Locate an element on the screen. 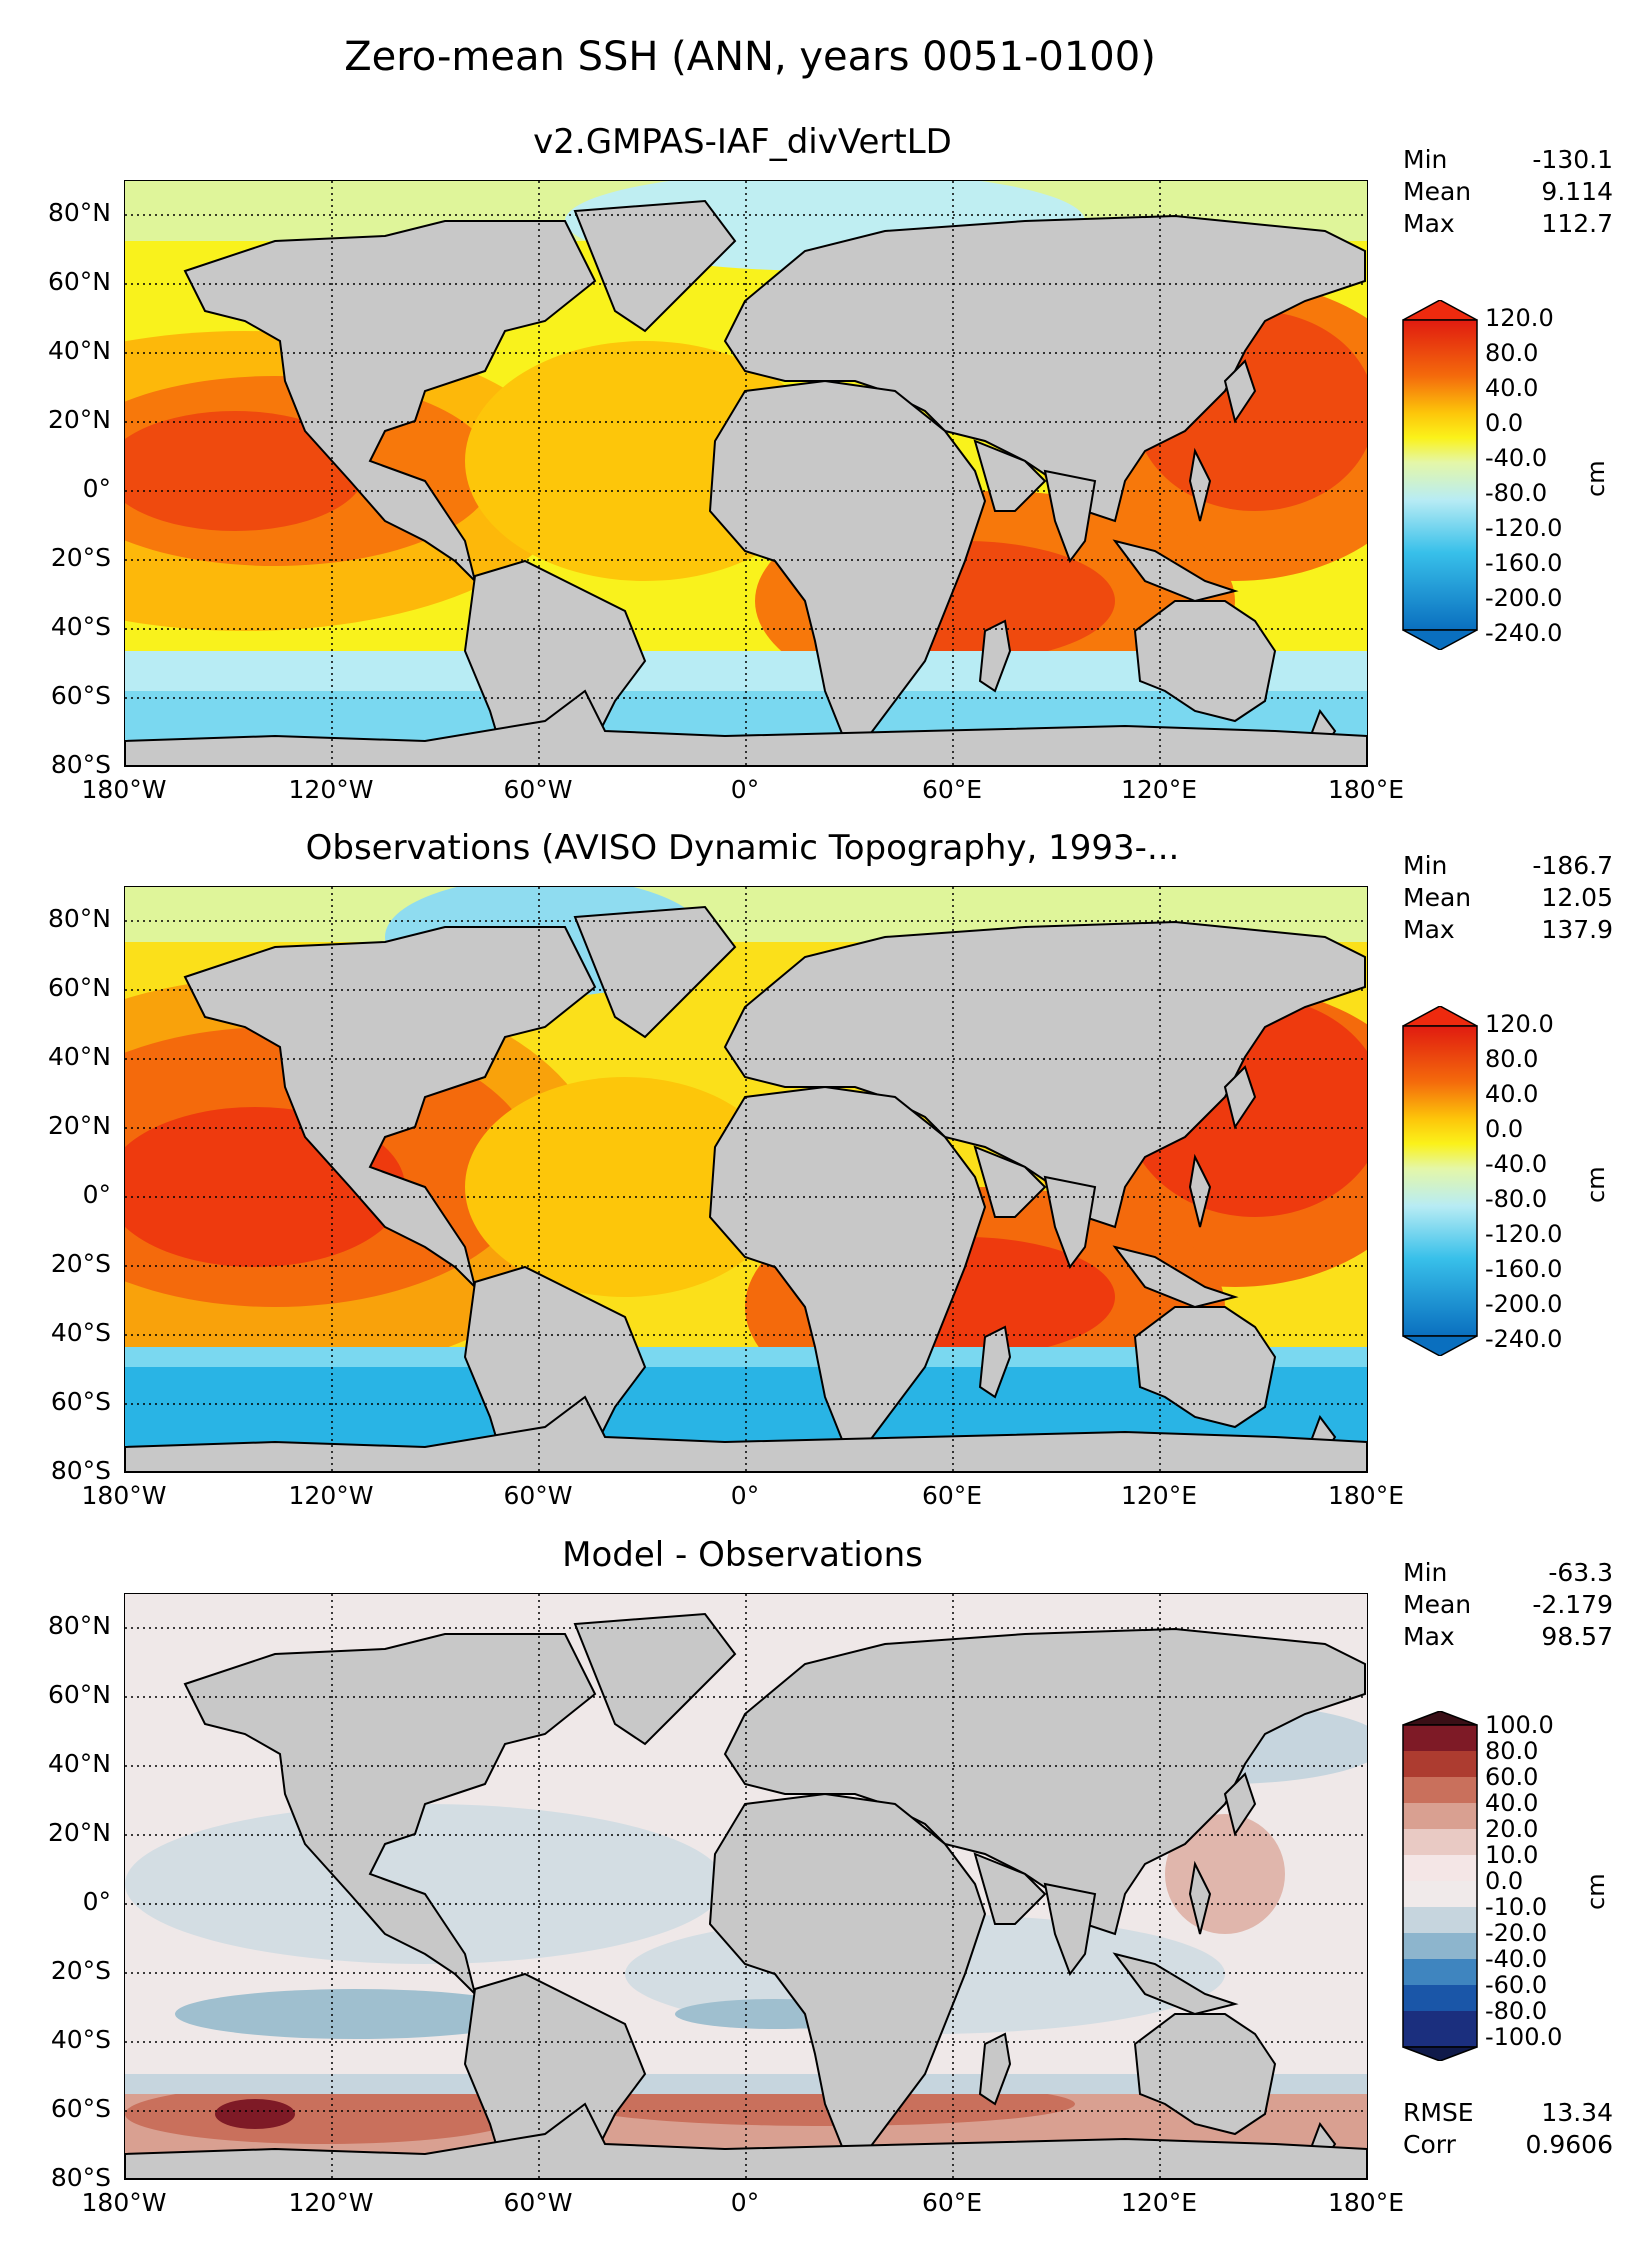  stat-mean: 12.05 is located at coordinates (1577, 897).